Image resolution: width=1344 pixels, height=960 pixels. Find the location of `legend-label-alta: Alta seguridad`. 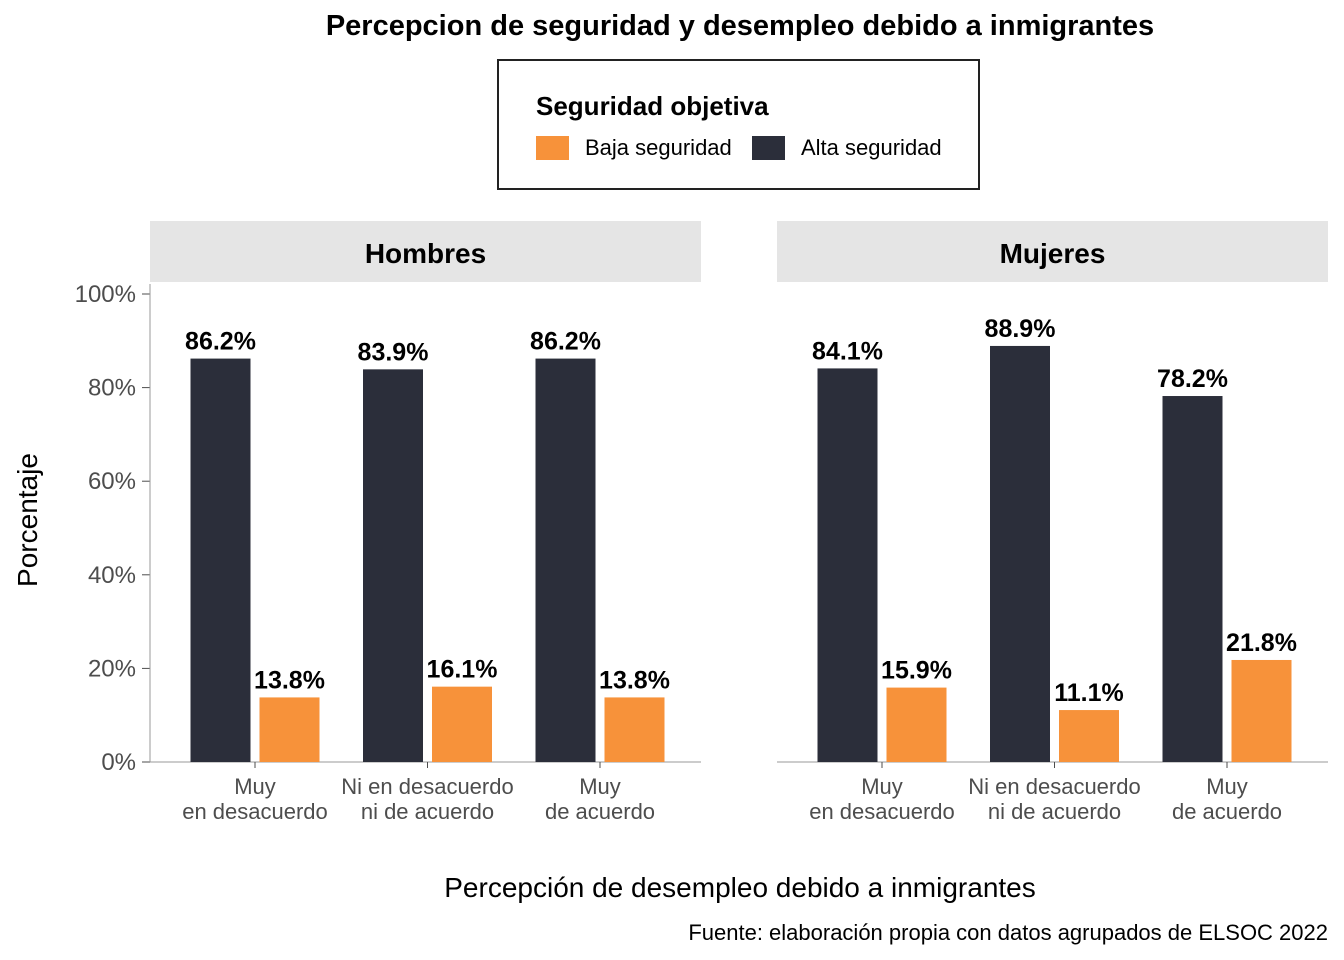

legend-label-alta: Alta seguridad is located at coordinates (871, 147).